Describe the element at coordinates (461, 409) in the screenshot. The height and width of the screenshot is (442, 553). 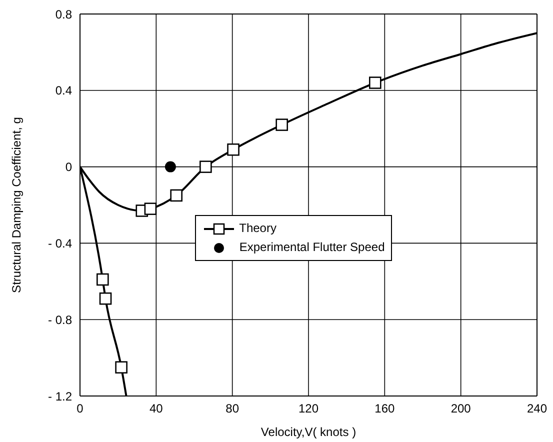
I see `x-tick-label: 200` at that location.